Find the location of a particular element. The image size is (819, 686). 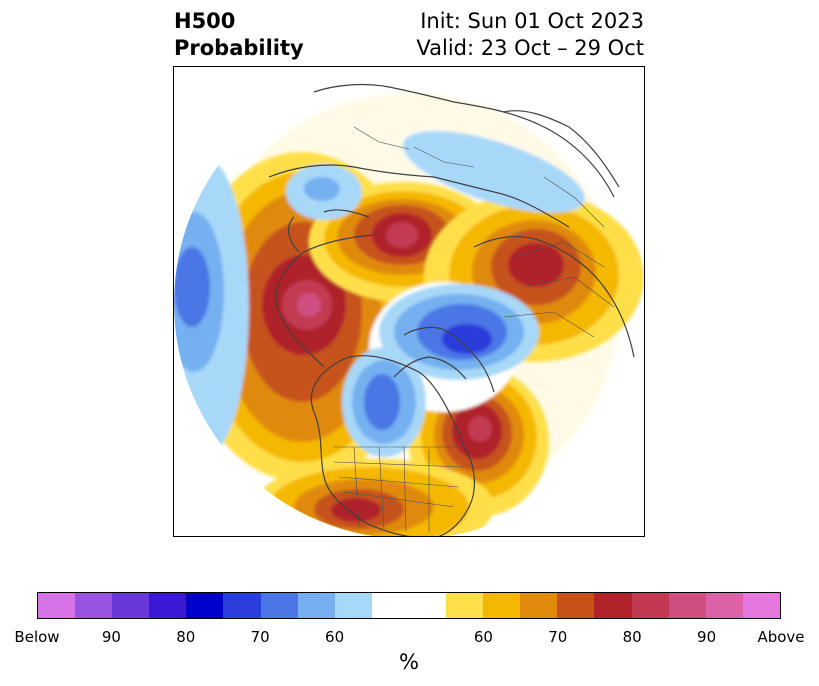

colorbar-tick-label: Above is located at coordinates (781, 637).